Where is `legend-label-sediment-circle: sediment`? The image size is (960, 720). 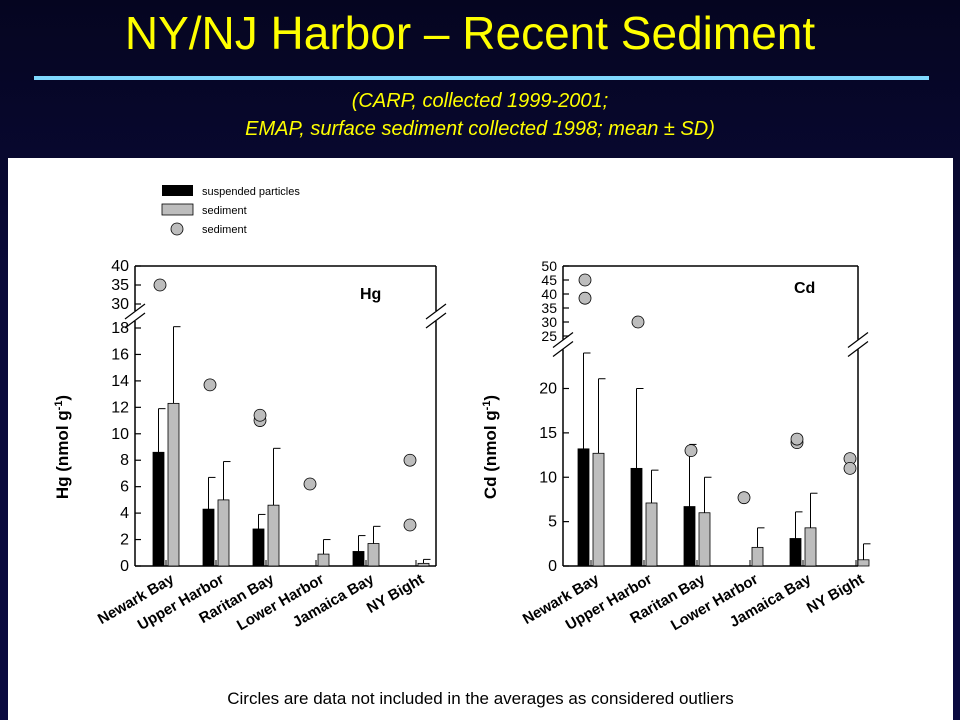
legend-label-sediment-circle: sediment is located at coordinates (224, 230).